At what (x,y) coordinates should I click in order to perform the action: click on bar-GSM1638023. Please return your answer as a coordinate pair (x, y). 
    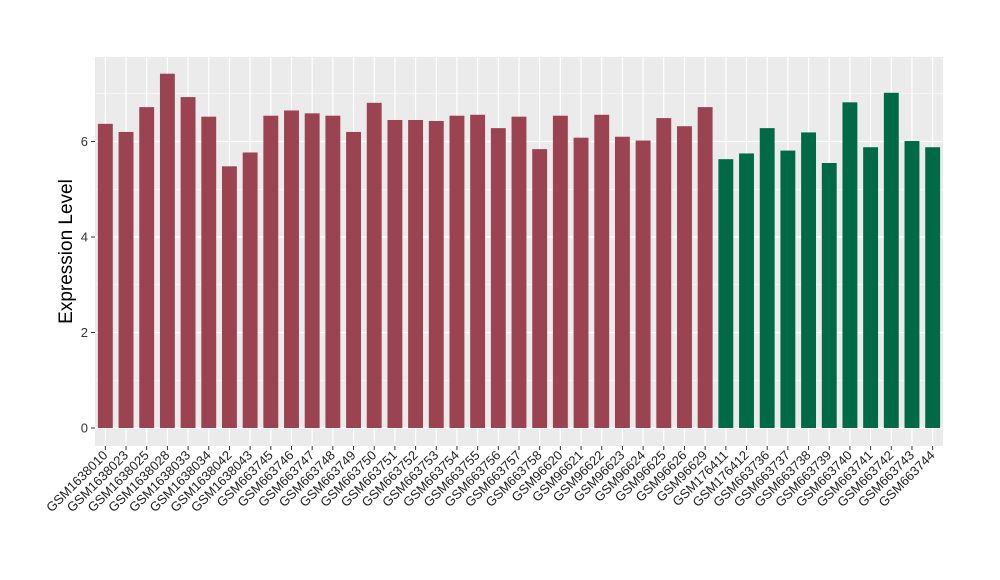
    Looking at the image, I should click on (126, 279).